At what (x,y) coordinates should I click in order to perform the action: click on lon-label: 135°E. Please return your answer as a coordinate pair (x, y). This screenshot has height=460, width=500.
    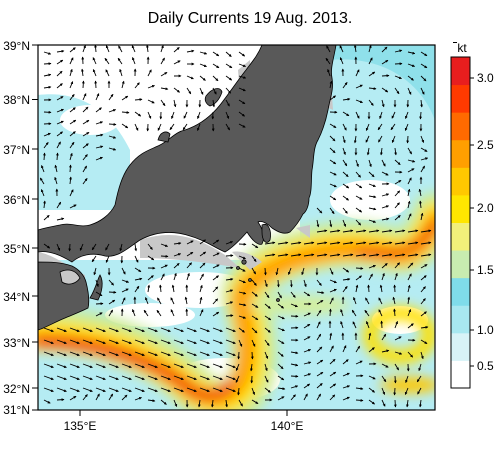
    Looking at the image, I should click on (80, 426).